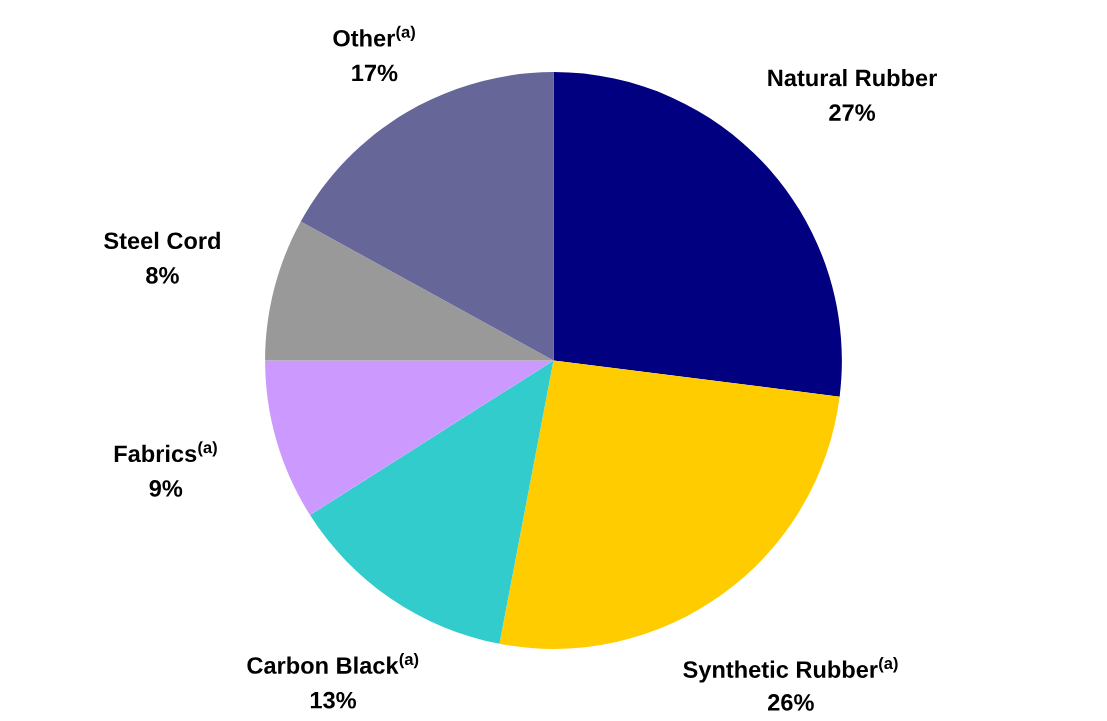  I want to click on data-label: 13%, so click(333, 700).